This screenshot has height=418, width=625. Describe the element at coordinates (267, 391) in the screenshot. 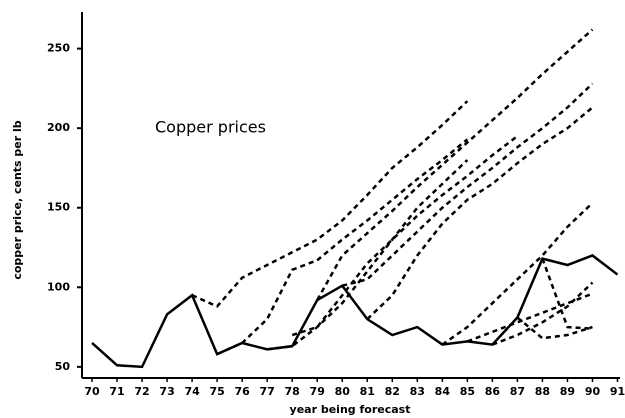

I see `x-tick-label: 77` at that location.